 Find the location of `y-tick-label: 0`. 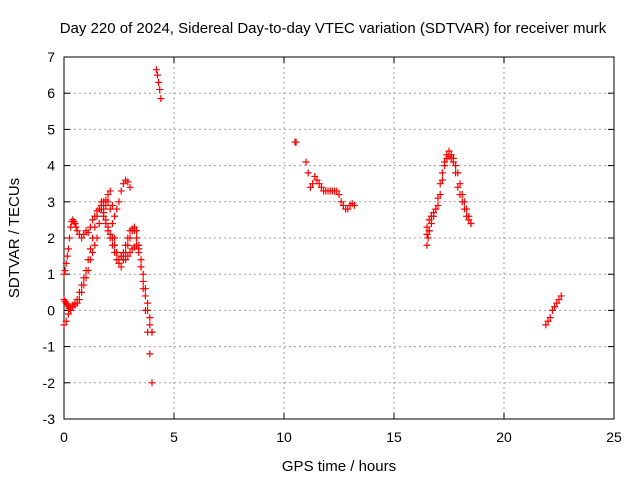

y-tick-label: 0 is located at coordinates (51, 310).